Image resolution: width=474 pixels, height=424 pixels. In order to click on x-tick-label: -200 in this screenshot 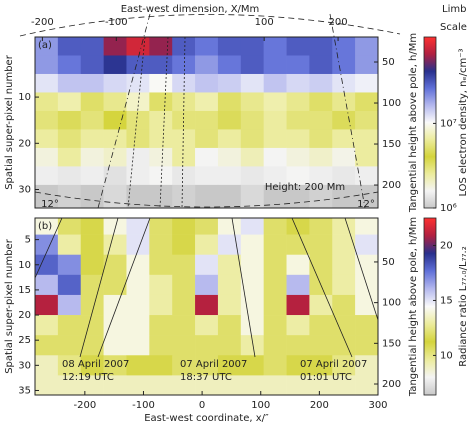, I will do `click(84, 405)`.